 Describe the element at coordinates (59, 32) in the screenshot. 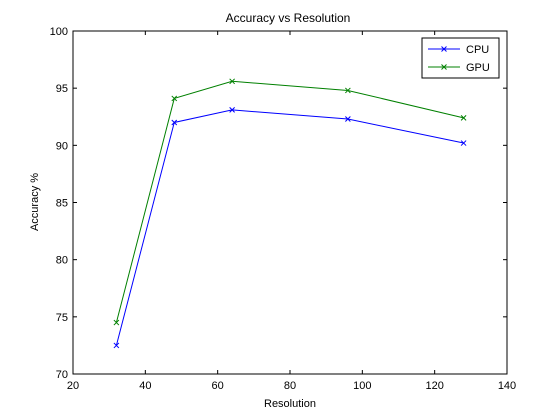

I see `y-tick-label: 100` at that location.